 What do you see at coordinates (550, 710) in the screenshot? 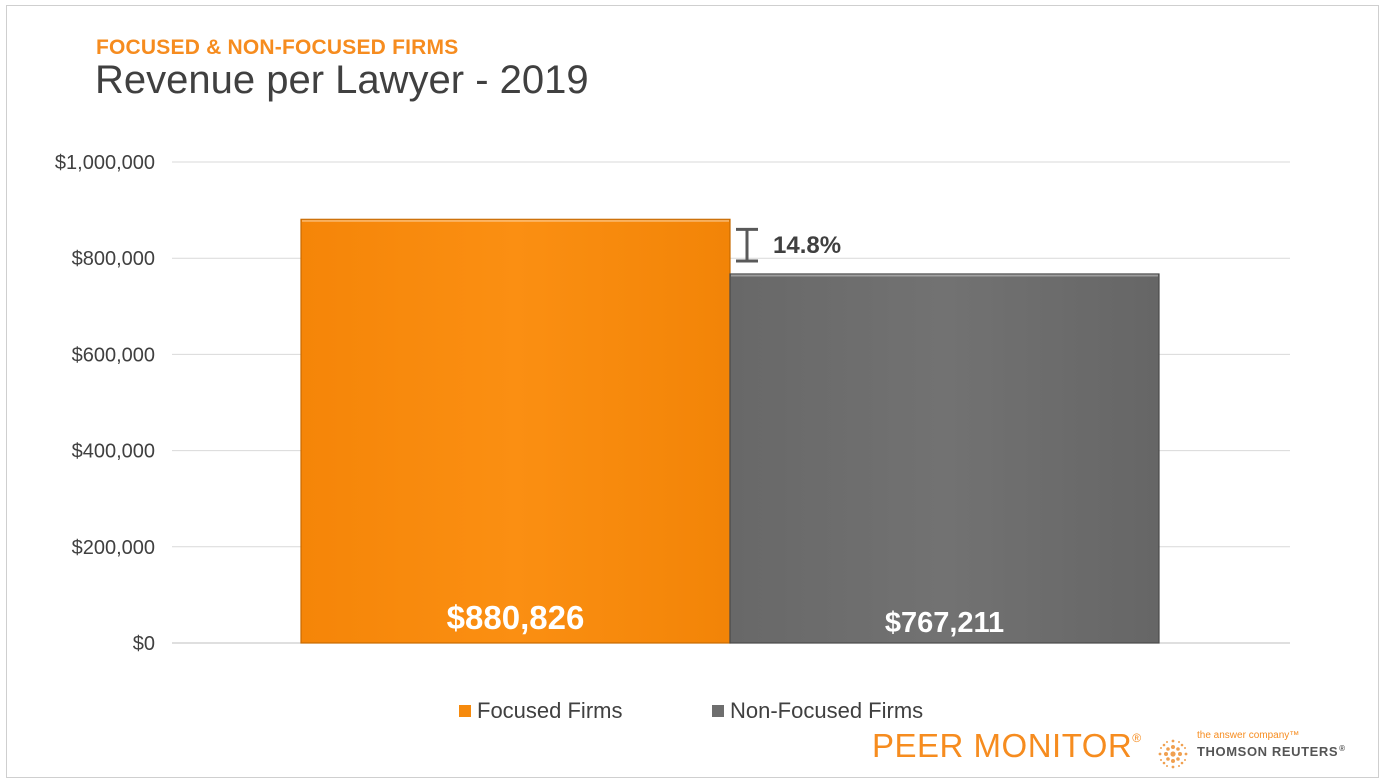
I see `legend-label-focused: Focused Firms` at bounding box center [550, 710].